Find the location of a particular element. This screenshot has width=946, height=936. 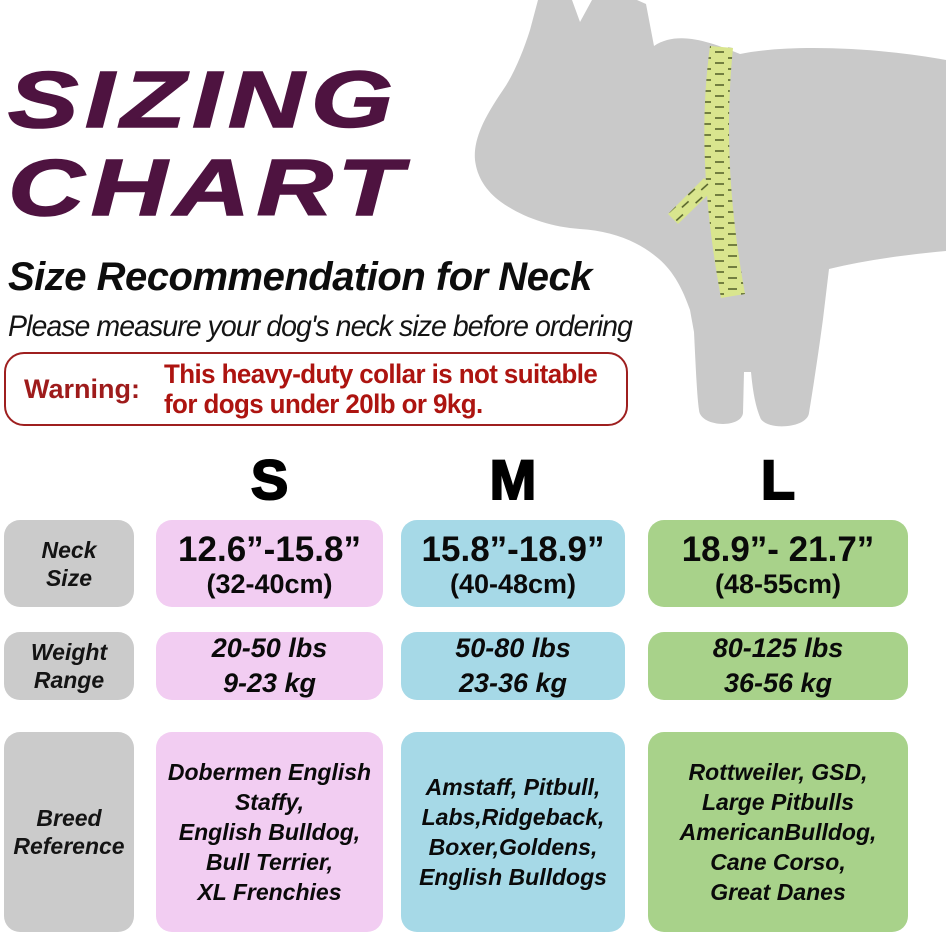

row-label-breed-reference: Breed Reference is located at coordinates (69, 832).